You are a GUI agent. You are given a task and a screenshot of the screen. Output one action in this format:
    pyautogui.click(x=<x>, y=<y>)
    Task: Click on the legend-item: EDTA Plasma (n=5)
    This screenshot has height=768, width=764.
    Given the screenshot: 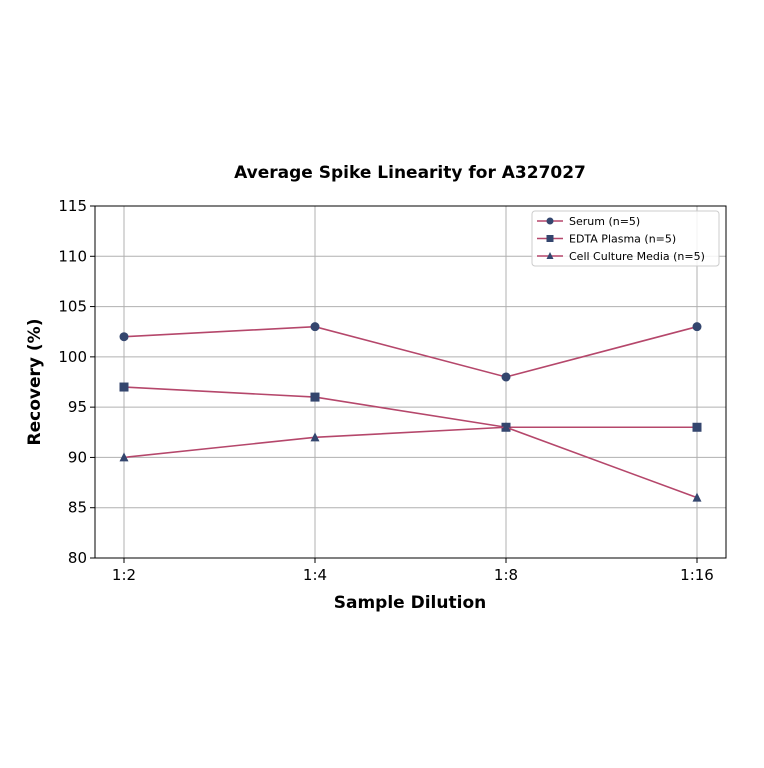 What is the action you would take?
    pyautogui.click(x=606, y=239)
    